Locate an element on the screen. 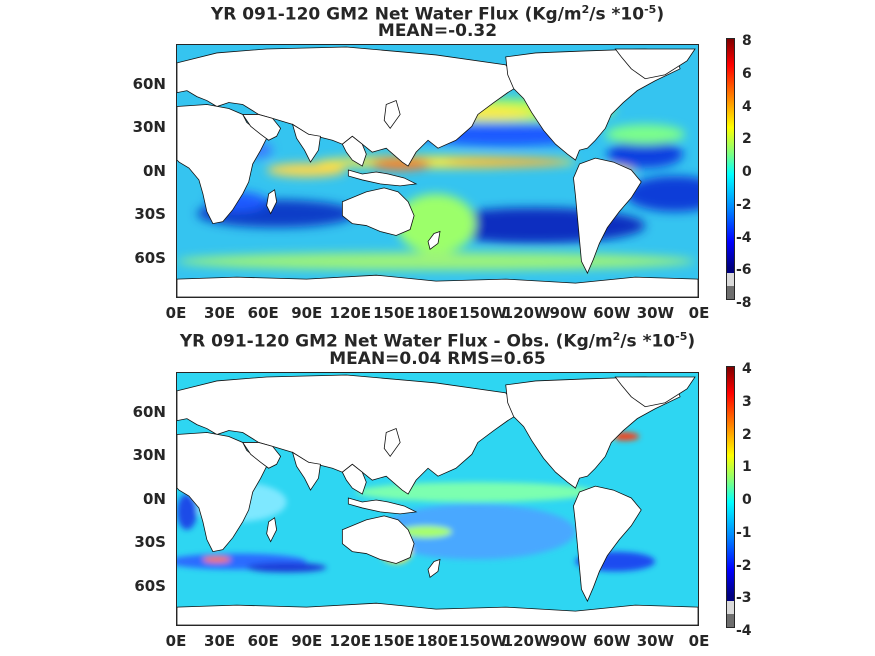 Image resolution: width=875 pixels, height=656 pixels. bottom-x-tick: 120E is located at coordinates (350, 641).